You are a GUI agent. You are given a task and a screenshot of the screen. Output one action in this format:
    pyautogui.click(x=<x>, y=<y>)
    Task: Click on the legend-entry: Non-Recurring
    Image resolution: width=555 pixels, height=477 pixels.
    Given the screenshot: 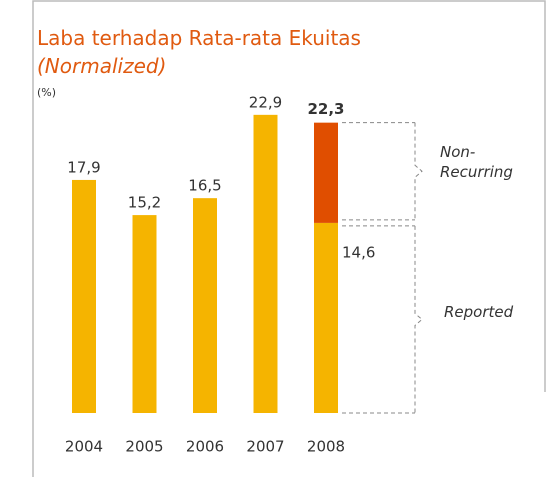 What is the action you would take?
    pyautogui.click(x=476, y=162)
    